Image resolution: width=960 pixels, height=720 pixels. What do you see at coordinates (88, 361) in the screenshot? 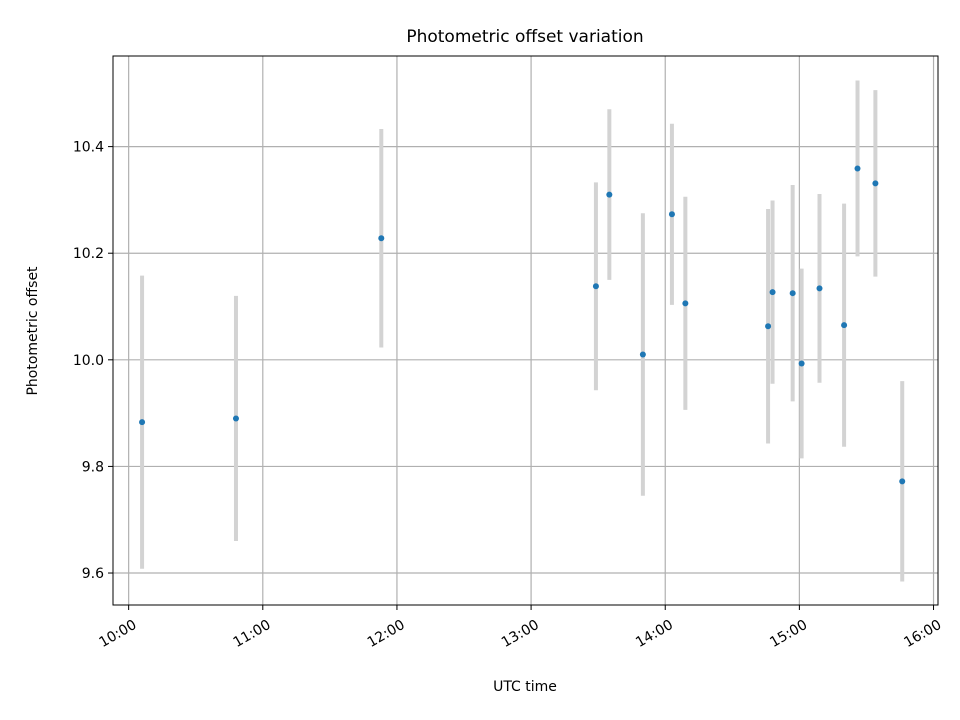
I see `y-tick-label: 10.0` at bounding box center [88, 361].